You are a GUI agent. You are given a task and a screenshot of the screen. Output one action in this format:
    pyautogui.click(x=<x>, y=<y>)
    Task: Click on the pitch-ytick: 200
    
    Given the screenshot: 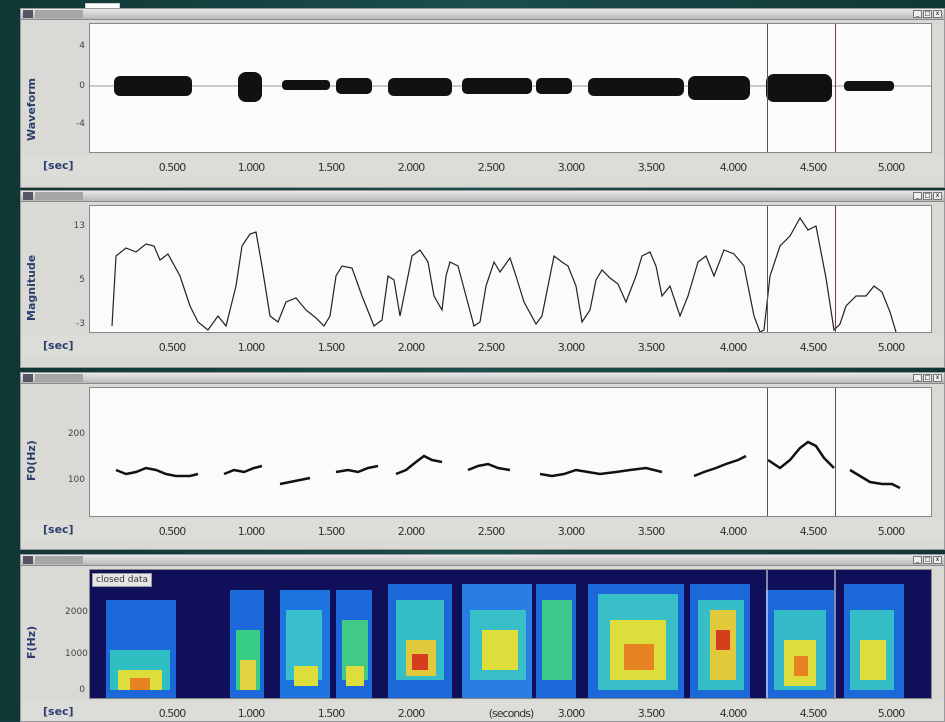 What is the action you would take?
    pyautogui.click(x=76, y=434)
    